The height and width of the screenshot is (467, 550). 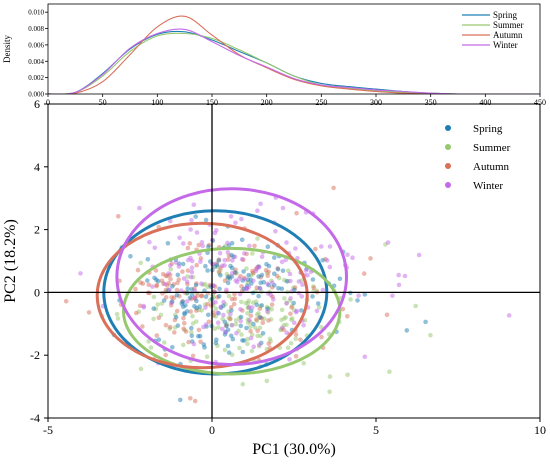 What do you see at coordinates (36, 13) in the screenshot?
I see `density-y-tick-label: 0.010` at bounding box center [36, 13].